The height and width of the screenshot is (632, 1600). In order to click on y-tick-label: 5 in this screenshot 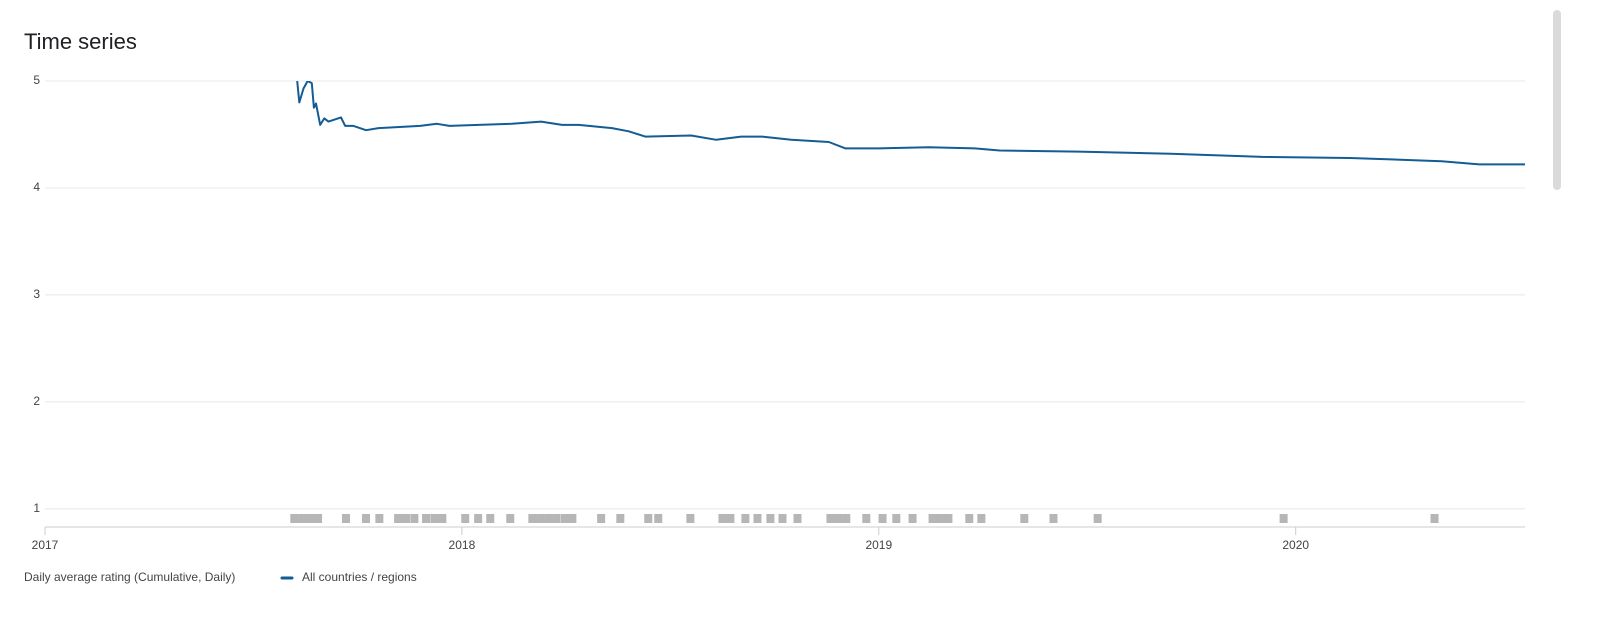, I will do `click(36, 80)`.